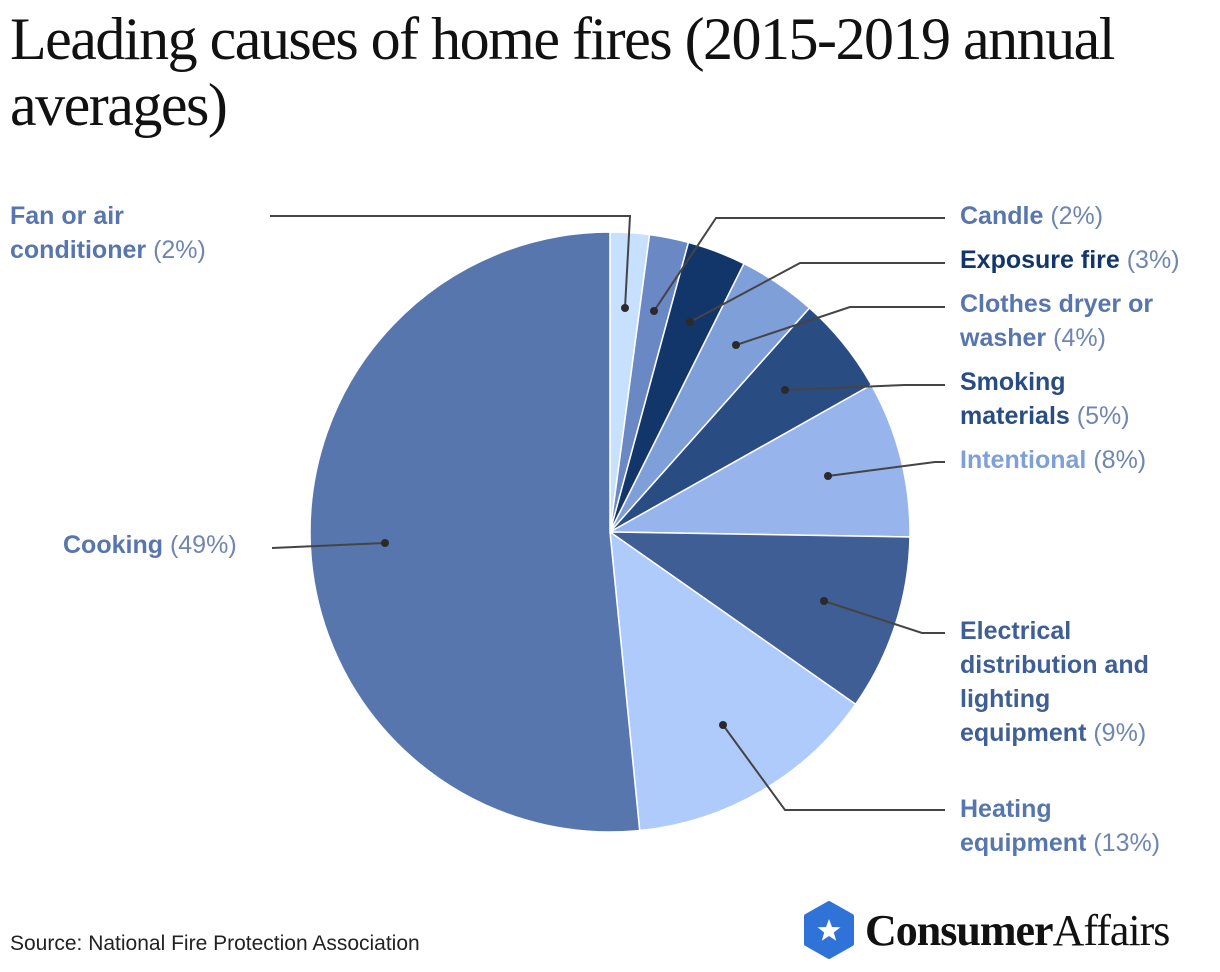  Describe the element at coordinates (1103, 416) in the screenshot. I see `label-pct: (5%)` at that location.